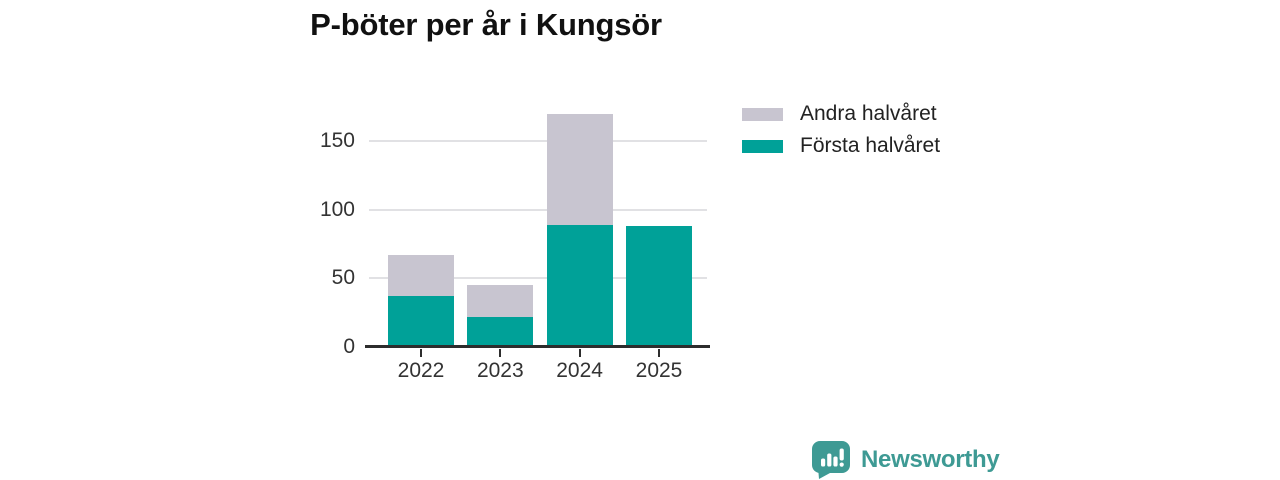 This screenshot has height=480, width=1280. Describe the element at coordinates (868, 113) in the screenshot. I see `legend-label-andra-halvaret: Andra halvåret` at that location.